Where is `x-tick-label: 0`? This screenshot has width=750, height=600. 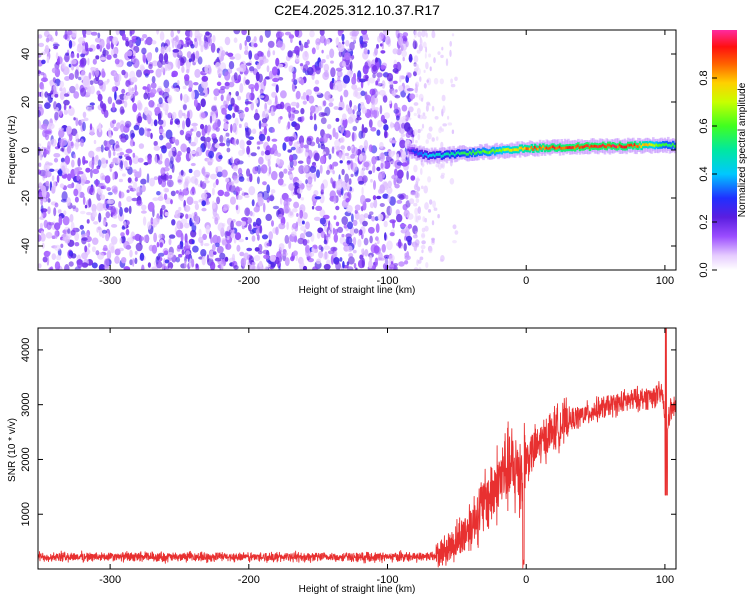 x-tick-label: 0 is located at coordinates (526, 281).